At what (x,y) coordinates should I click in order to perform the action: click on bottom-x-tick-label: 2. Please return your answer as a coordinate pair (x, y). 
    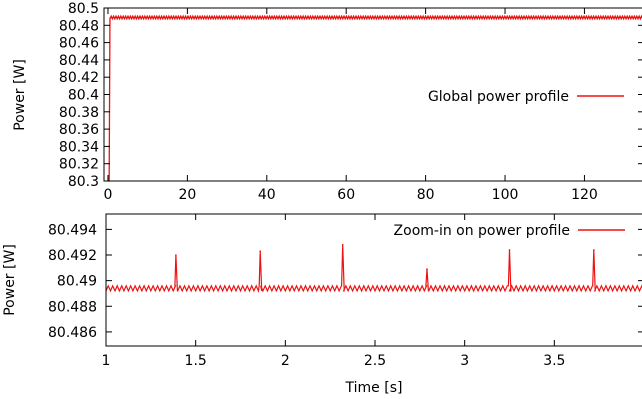
    Looking at the image, I should click on (285, 361).